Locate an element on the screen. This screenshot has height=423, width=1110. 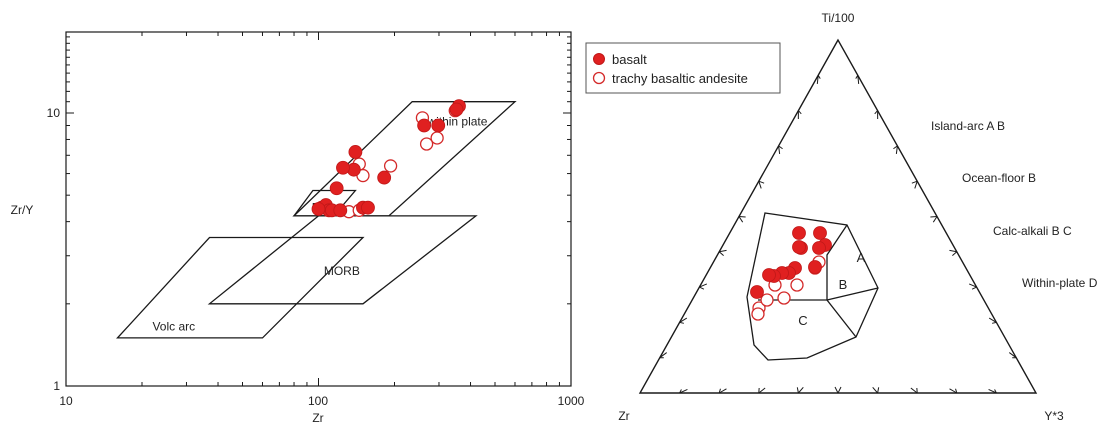
apex-label-left: Zr is located at coordinates (623, 416).